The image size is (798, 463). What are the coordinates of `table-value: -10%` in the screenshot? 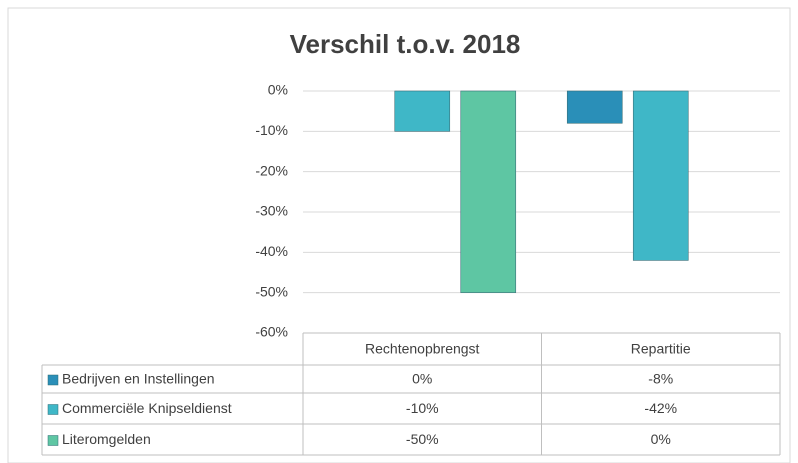 It's located at (422, 408).